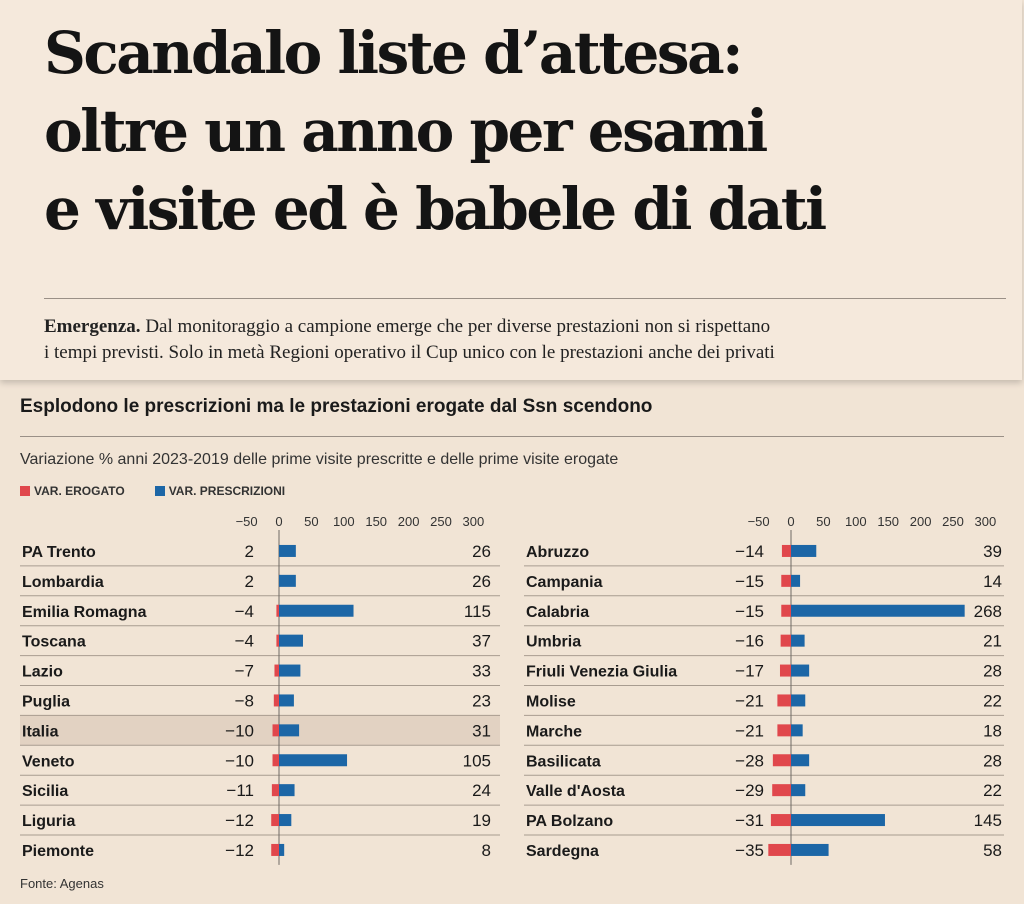 The height and width of the screenshot is (904, 1024). I want to click on region-label: Campania, so click(564, 582).